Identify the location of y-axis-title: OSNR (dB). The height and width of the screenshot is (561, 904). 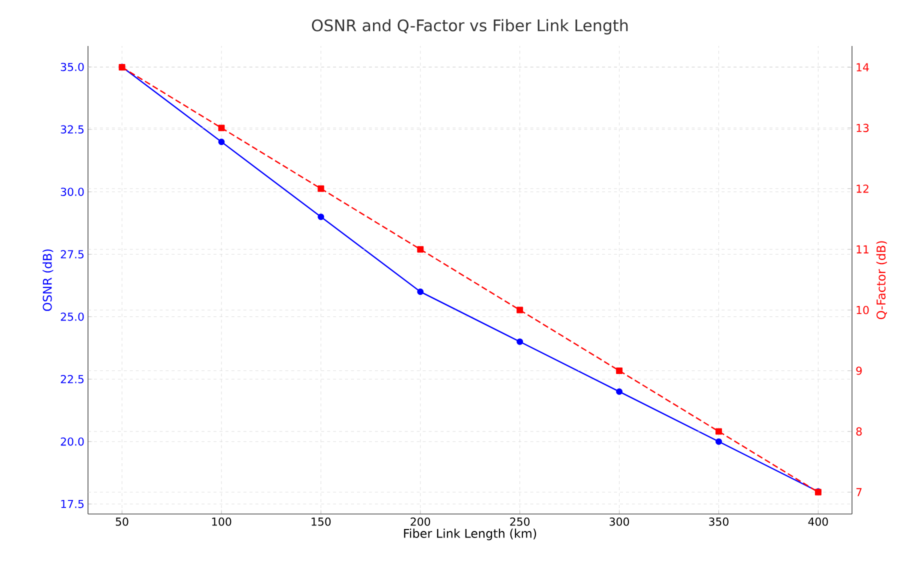
(48, 280).